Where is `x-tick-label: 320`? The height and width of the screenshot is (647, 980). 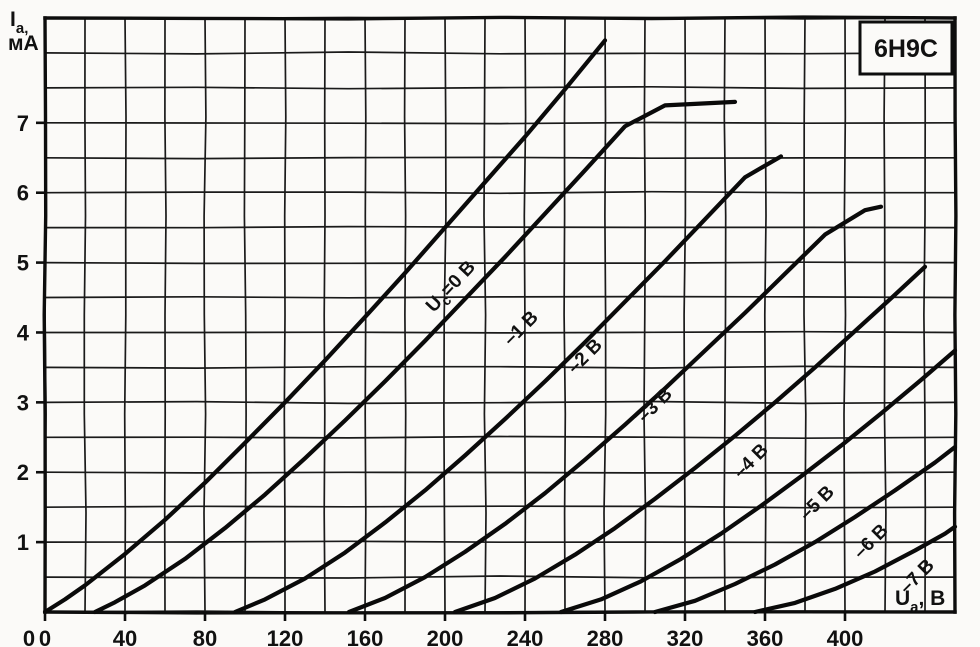
x-tick-label: 320 is located at coordinates (685, 636).